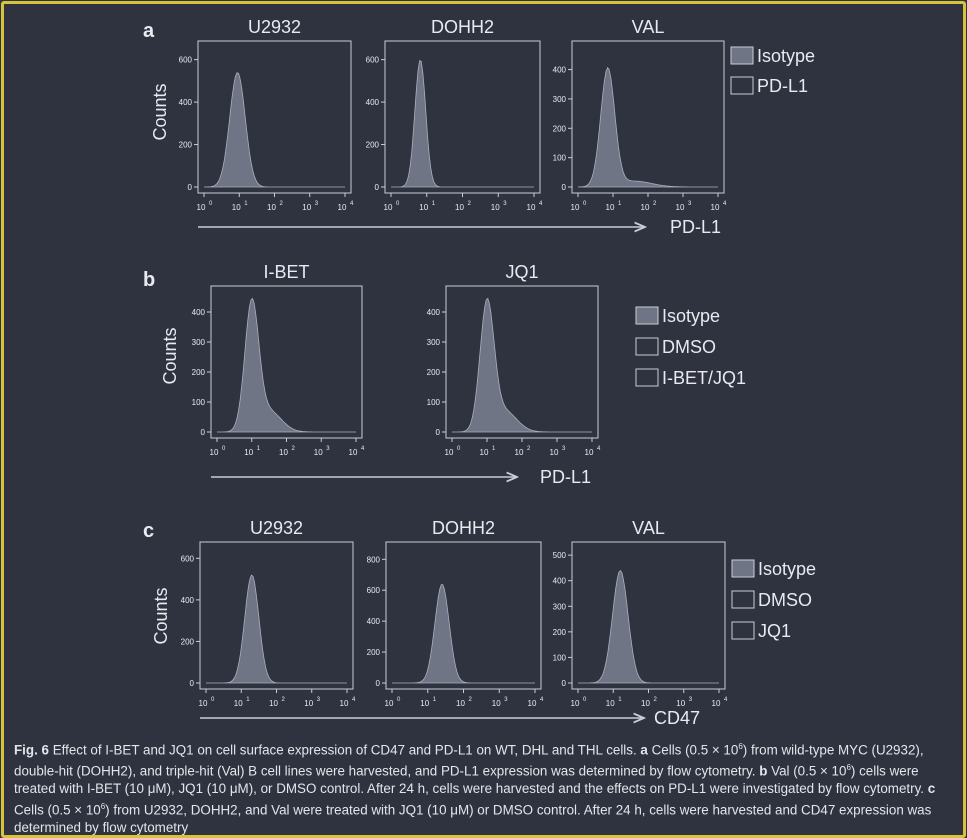  I want to click on panel-a-val-ytick-label: 200, so click(560, 128).